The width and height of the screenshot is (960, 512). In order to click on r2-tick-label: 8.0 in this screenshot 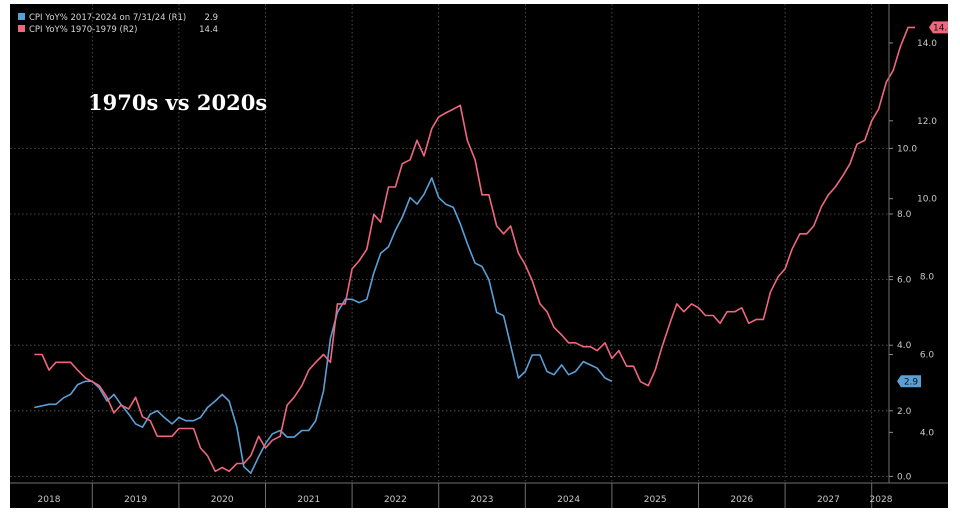, I will do `click(927, 278)`.